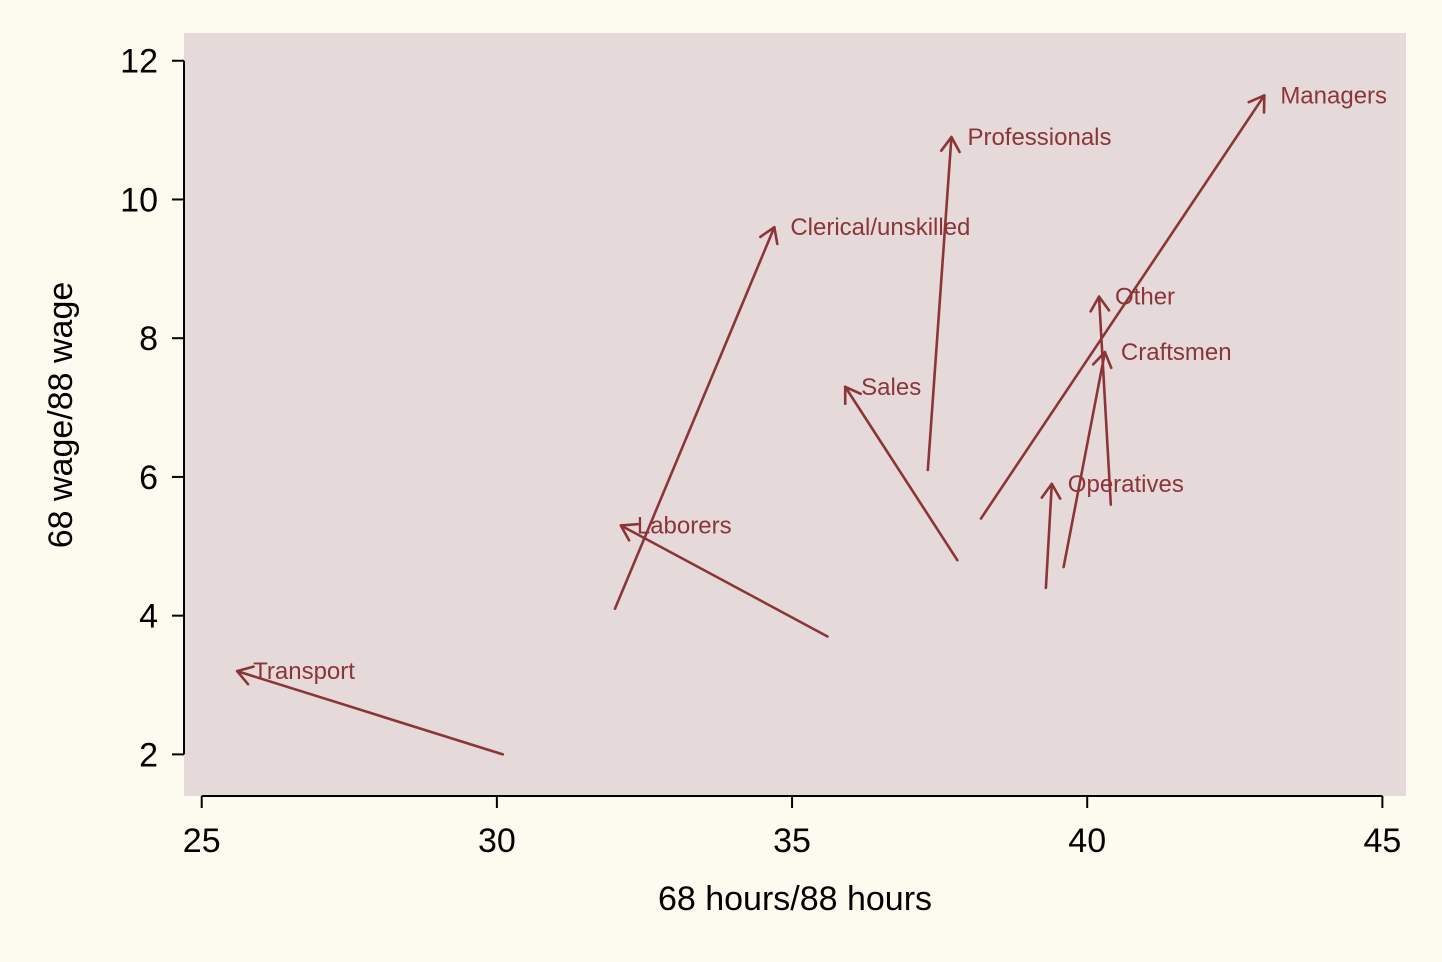  What do you see at coordinates (1382, 841) in the screenshot?
I see `x-tick-label: 45` at bounding box center [1382, 841].